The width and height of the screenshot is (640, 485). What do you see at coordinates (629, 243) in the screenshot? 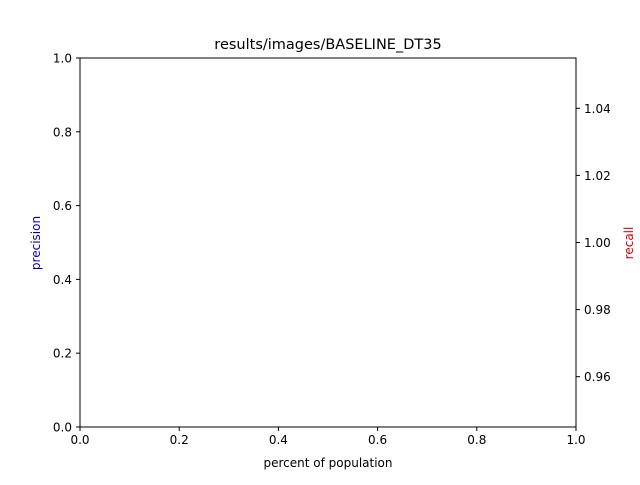
I see `y-right-axis-label: recall` at bounding box center [629, 243].